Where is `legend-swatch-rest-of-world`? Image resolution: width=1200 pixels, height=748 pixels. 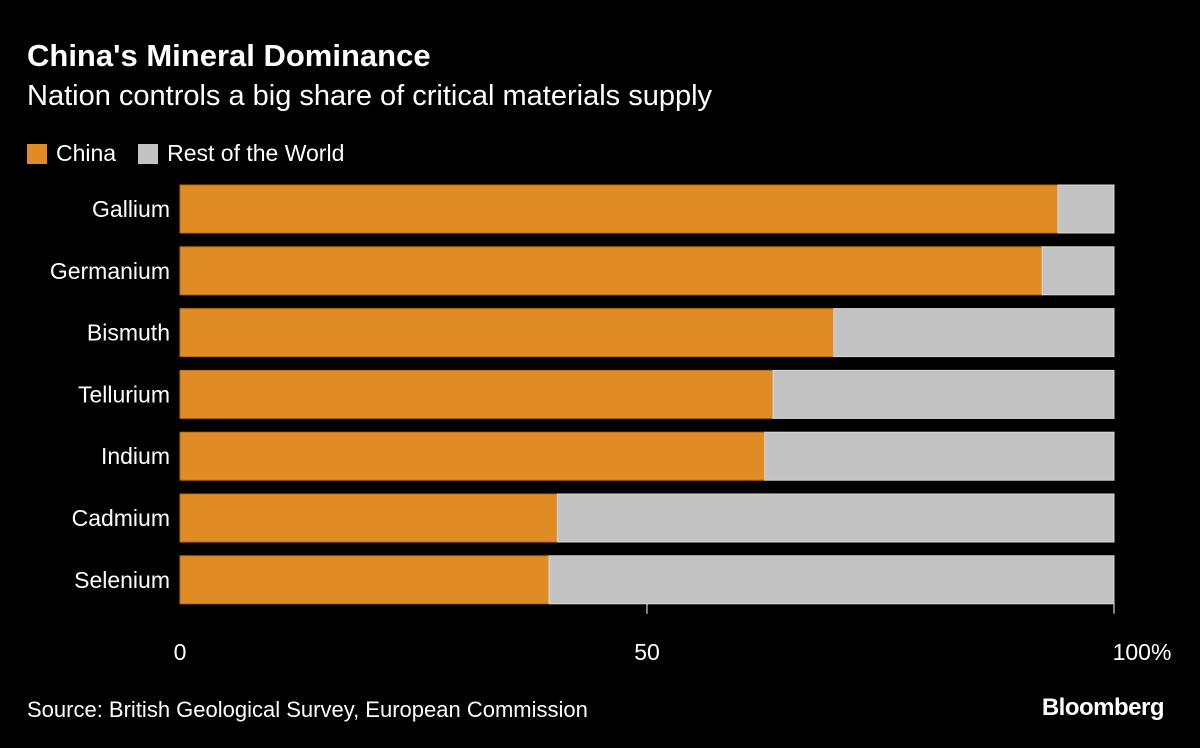
legend-swatch-rest-of-world is located at coordinates (148, 153).